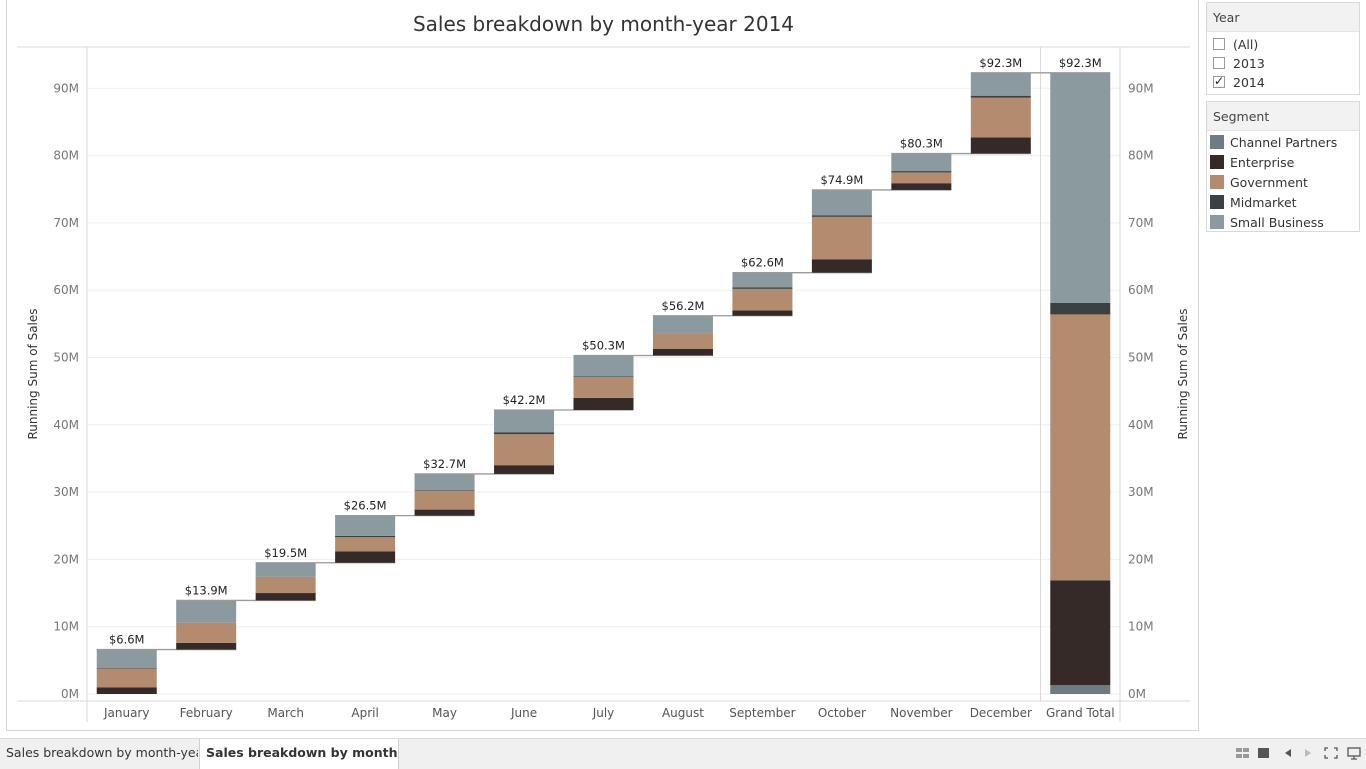 The image size is (1366, 769). Describe the element at coordinates (603, 713) in the screenshot. I see `x-tick-label: July` at that location.